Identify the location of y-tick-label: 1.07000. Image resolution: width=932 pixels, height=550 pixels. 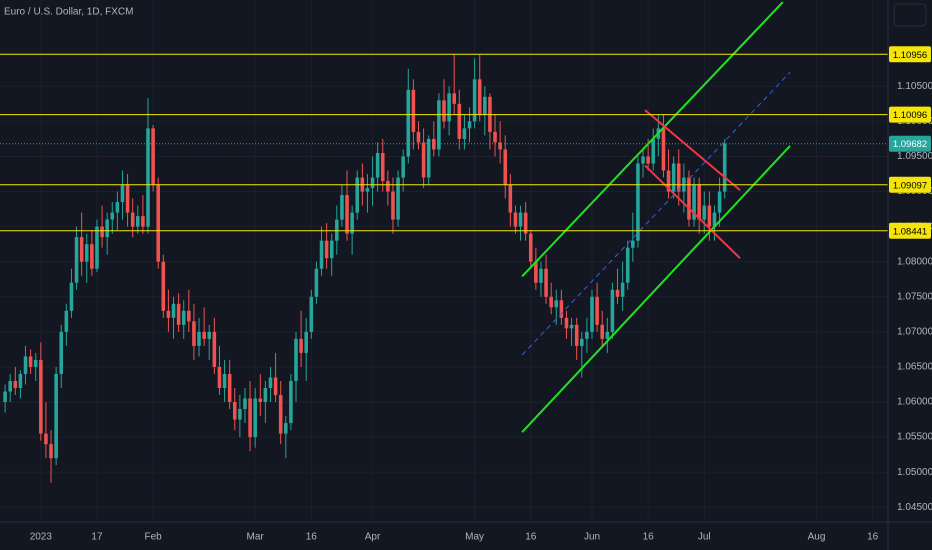
(914, 332).